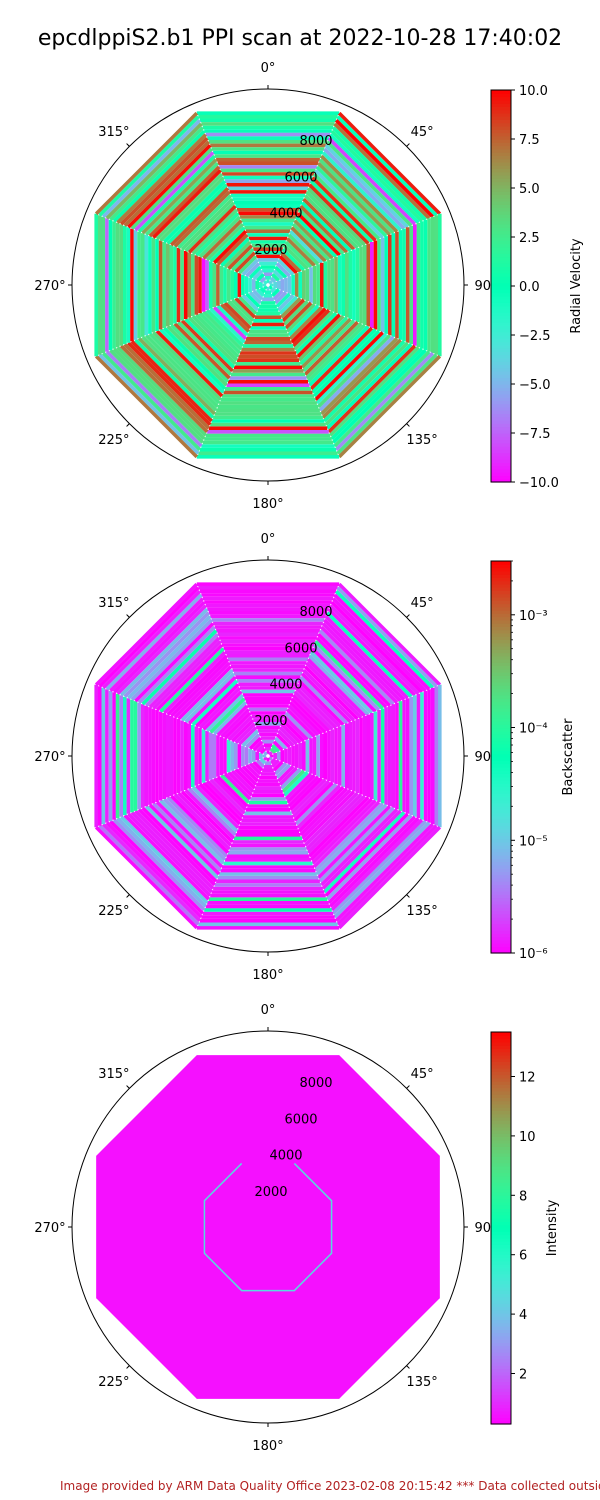 This screenshot has height=1500, width=600. What do you see at coordinates (525, 1228) in the screenshot?
I see `intensity-colorbar: 2 4 6 8 10 12 Intensity` at bounding box center [525, 1228].